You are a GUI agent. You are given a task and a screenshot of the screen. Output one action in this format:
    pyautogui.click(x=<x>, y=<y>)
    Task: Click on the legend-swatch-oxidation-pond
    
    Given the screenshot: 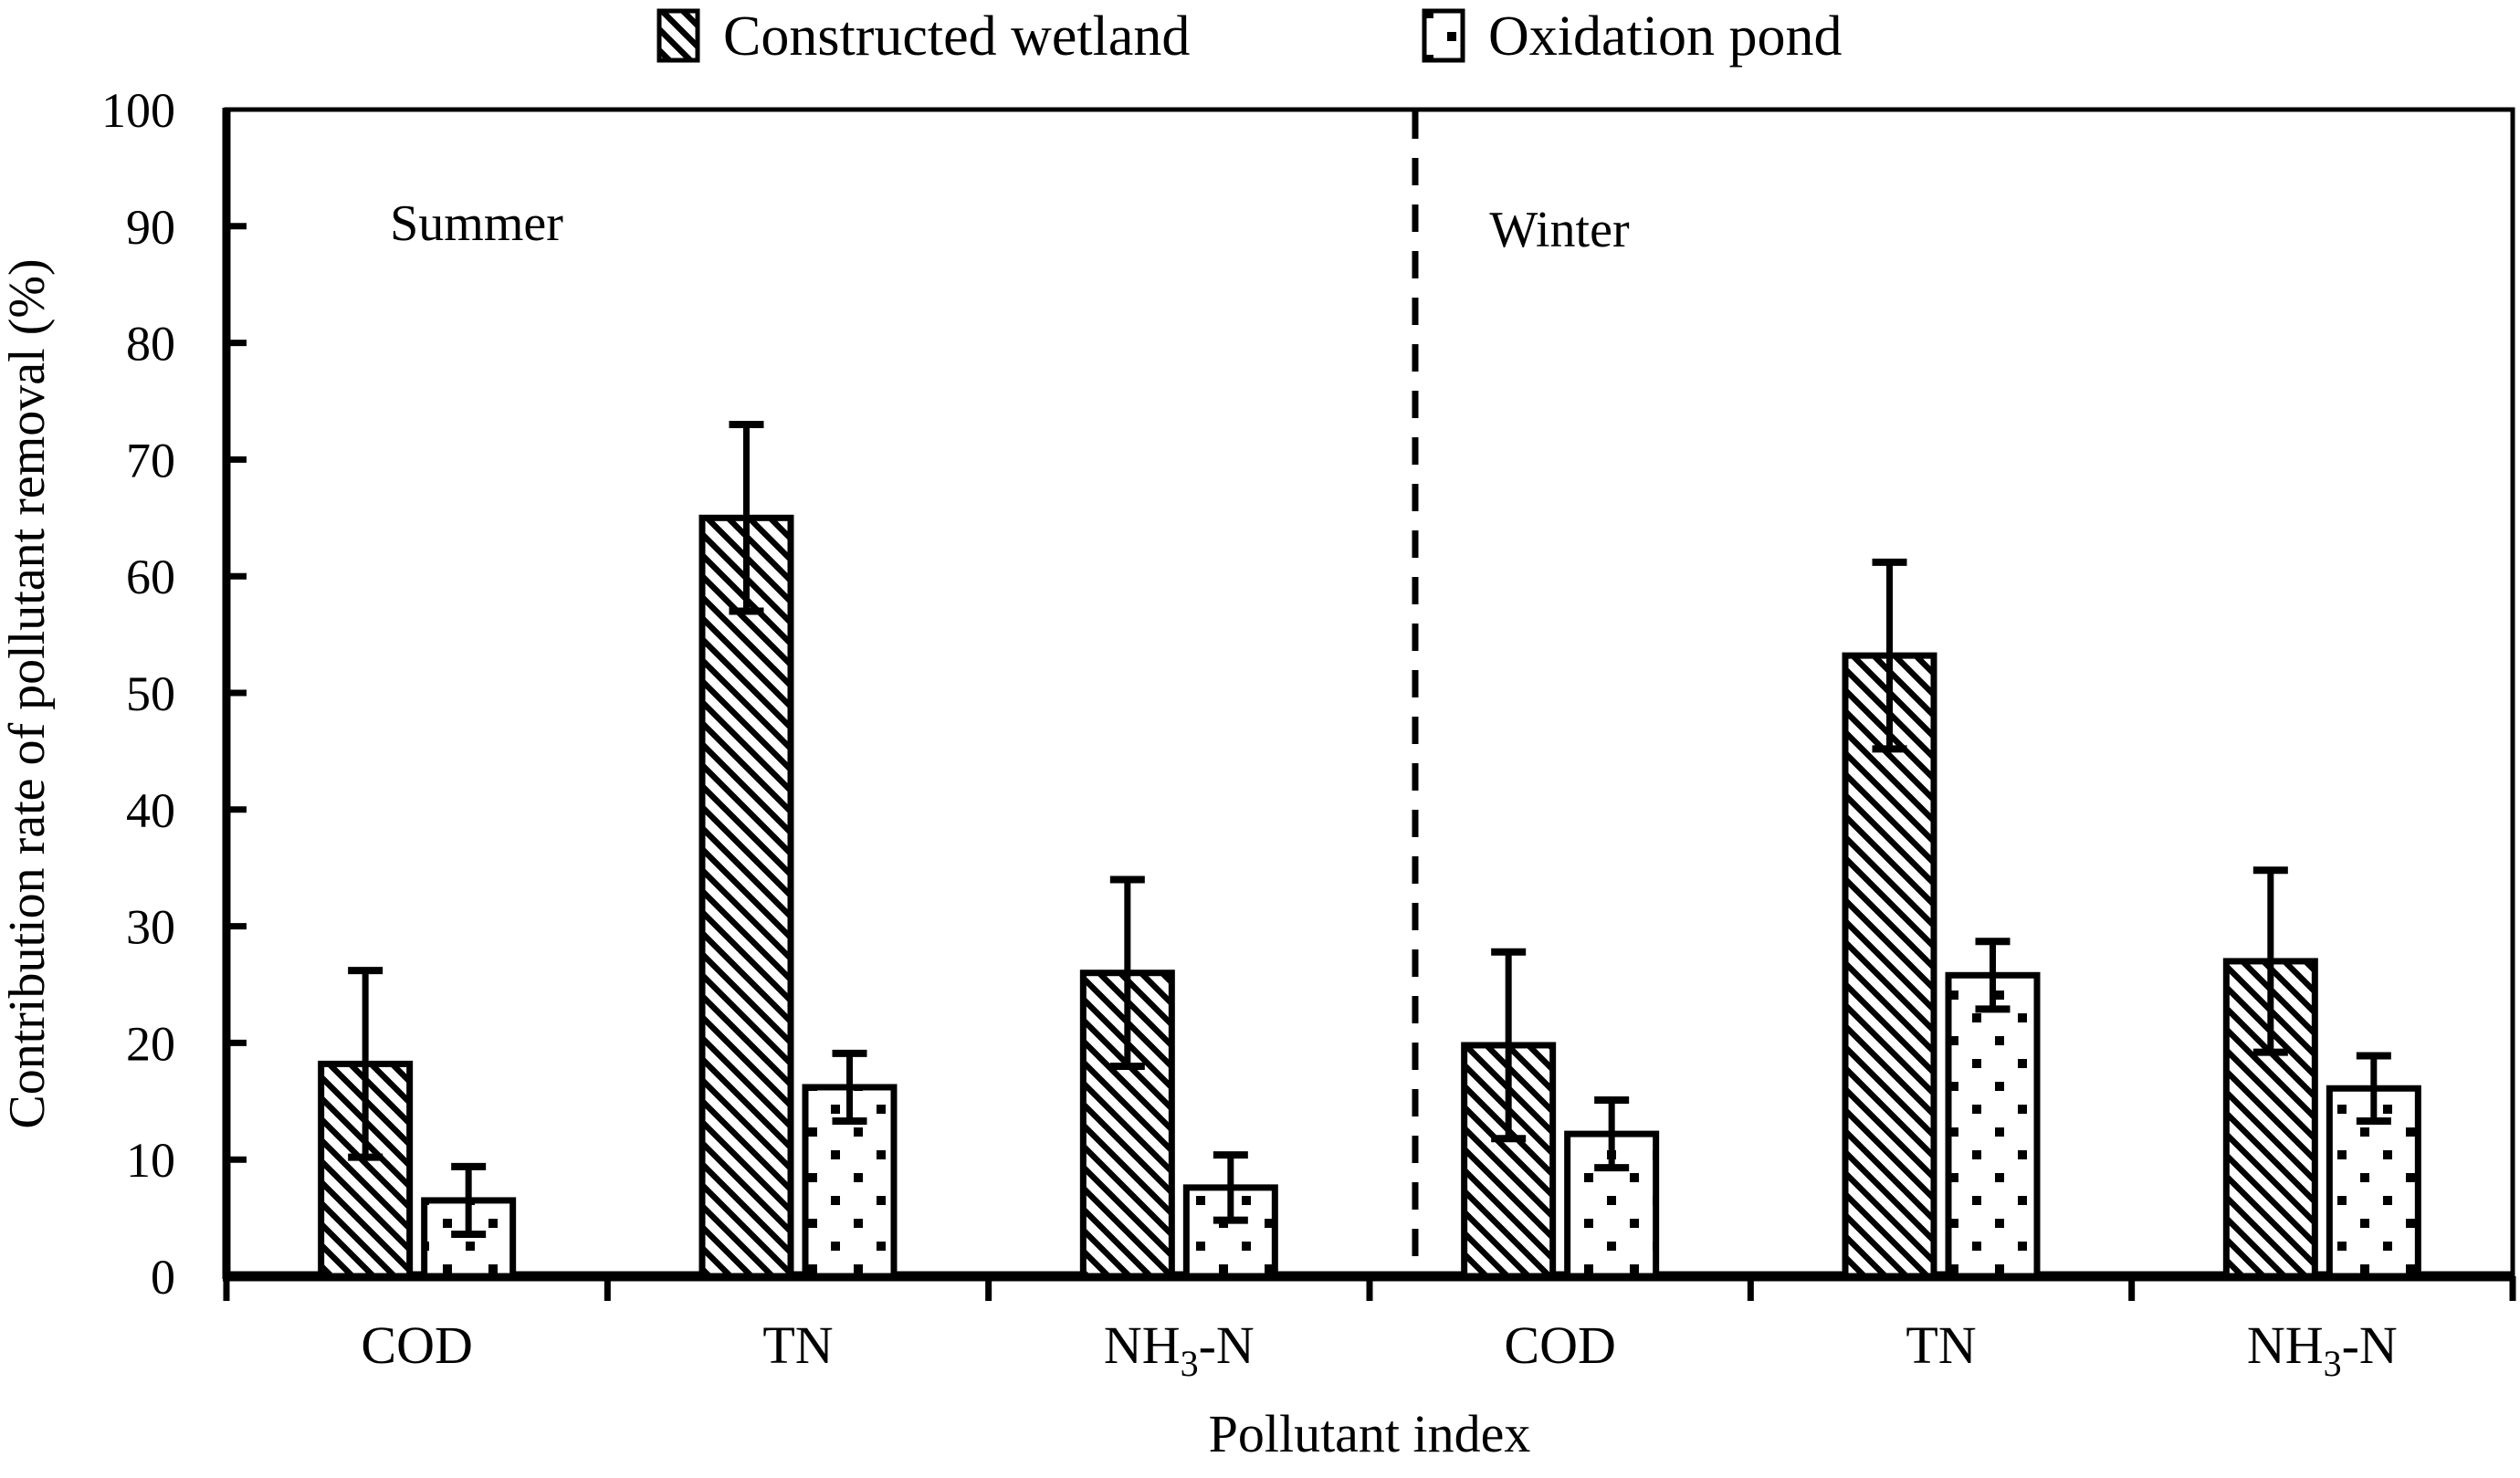 What is the action you would take?
    pyautogui.click(x=1443, y=35)
    